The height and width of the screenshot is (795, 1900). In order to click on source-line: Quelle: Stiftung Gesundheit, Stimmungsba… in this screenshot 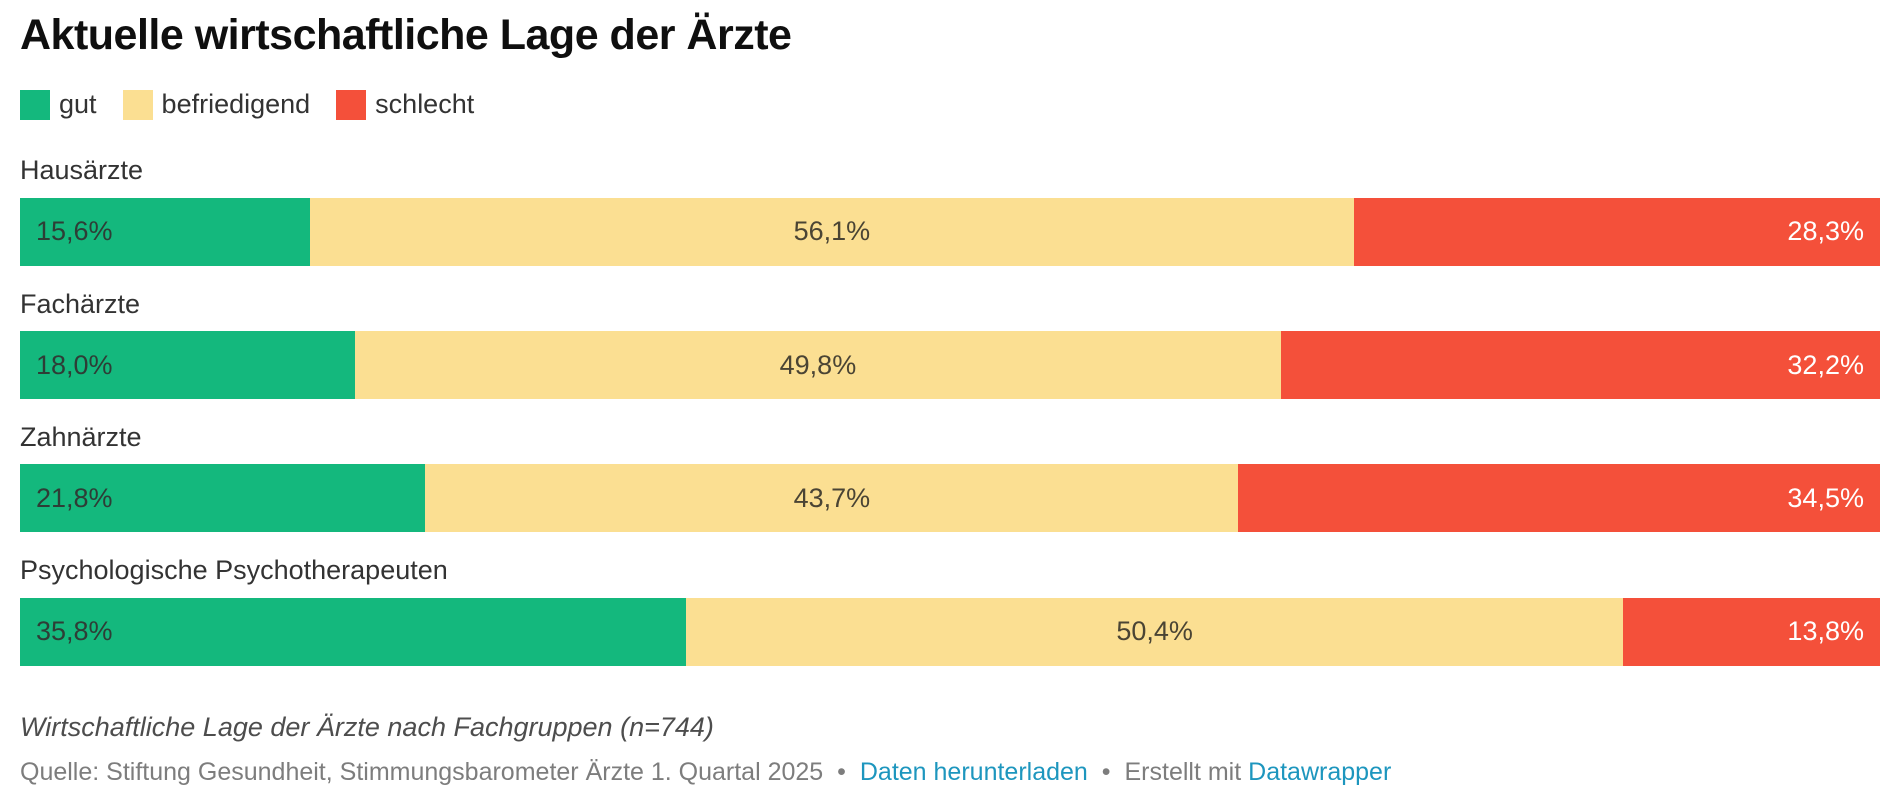, I will do `click(950, 772)`.